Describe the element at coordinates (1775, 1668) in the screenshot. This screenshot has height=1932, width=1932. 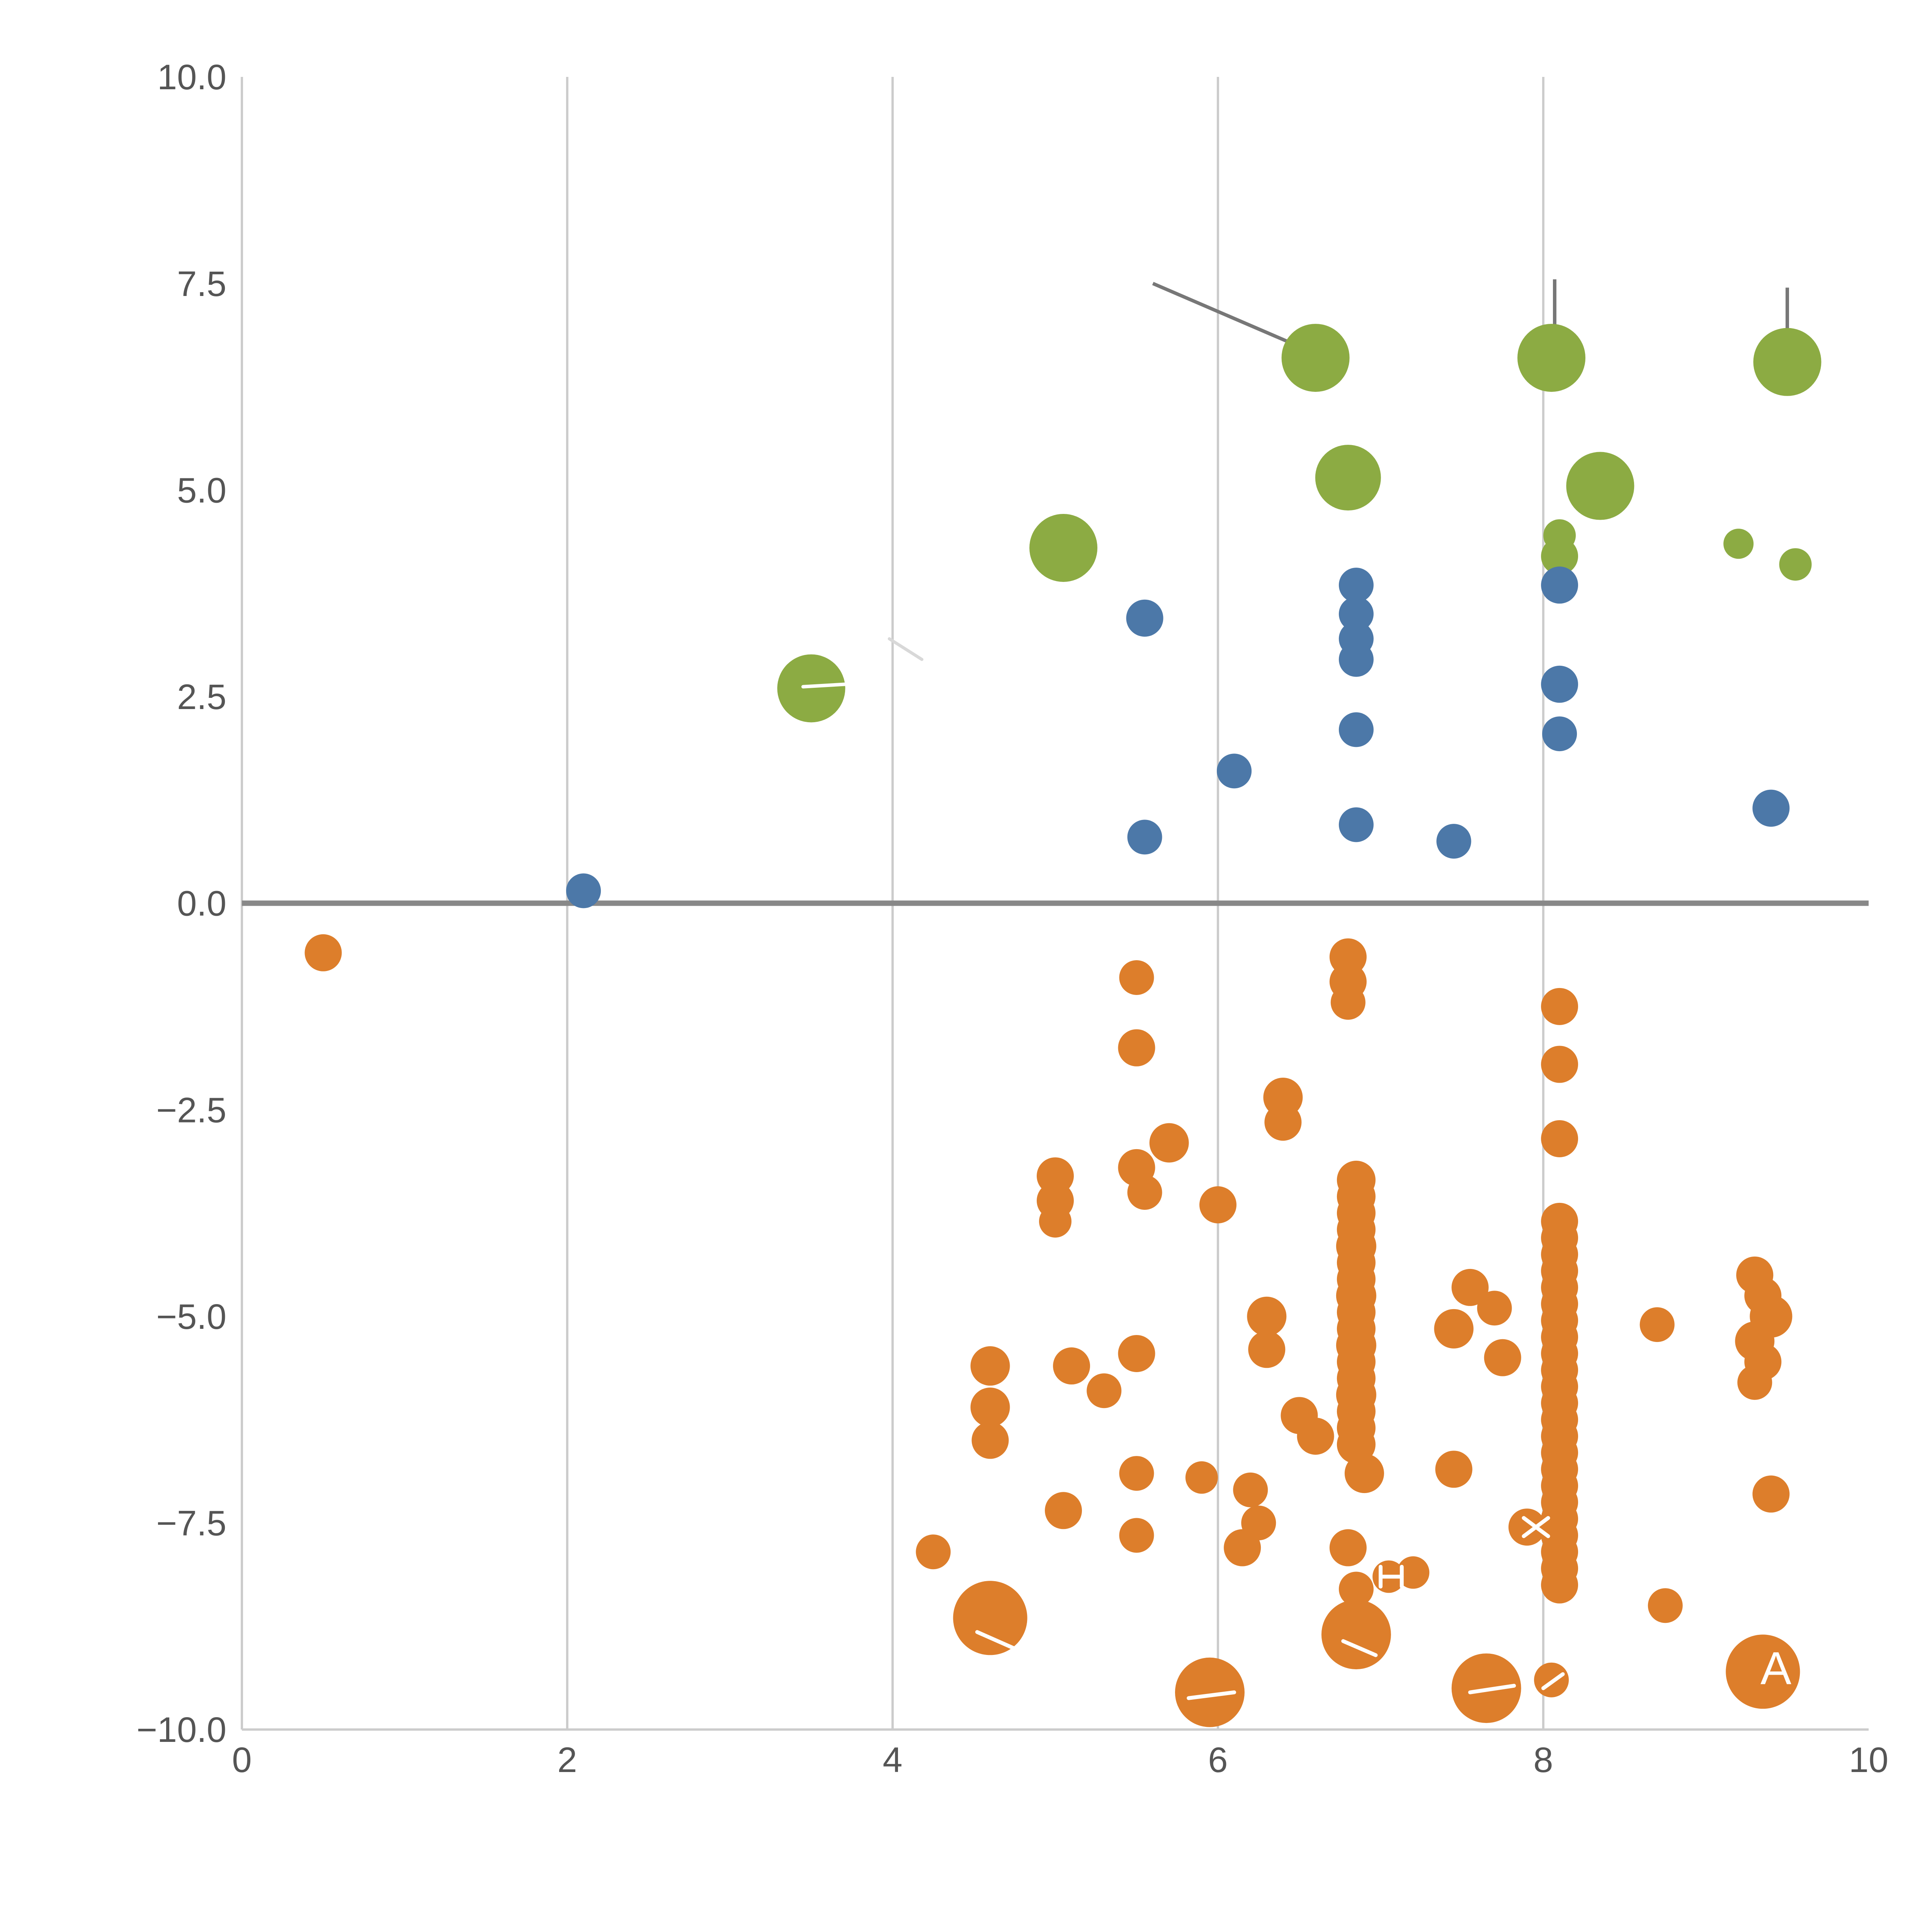
I see `annotation-text: A` at that location.